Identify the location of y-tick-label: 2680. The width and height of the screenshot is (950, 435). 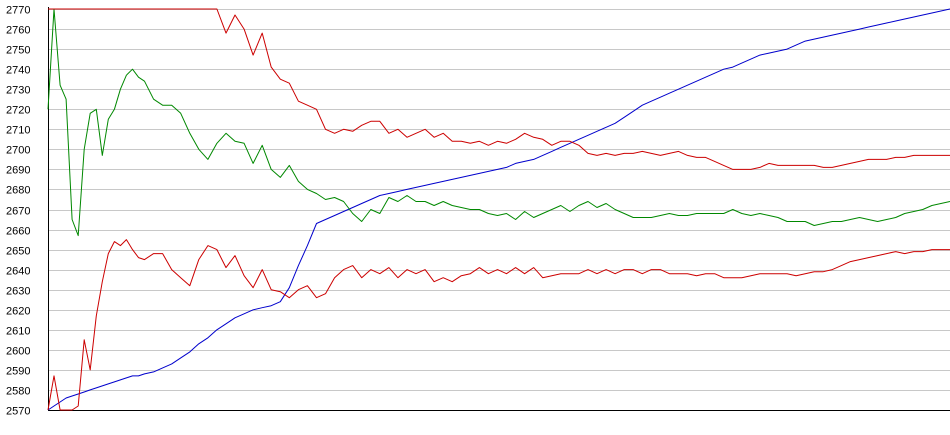
(18, 191).